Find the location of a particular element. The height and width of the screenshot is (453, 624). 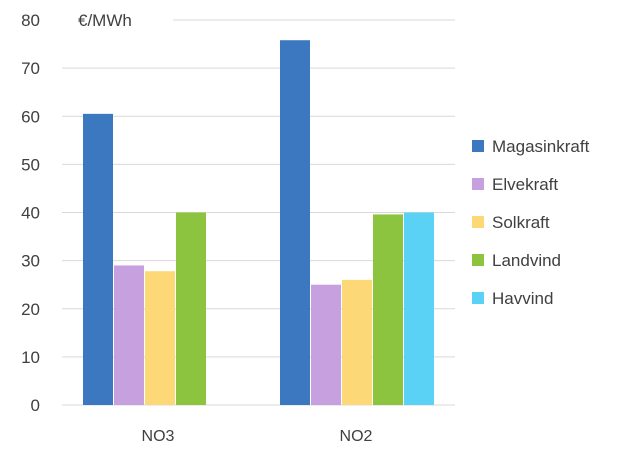

bar-no3-elvekraft is located at coordinates (129, 335).